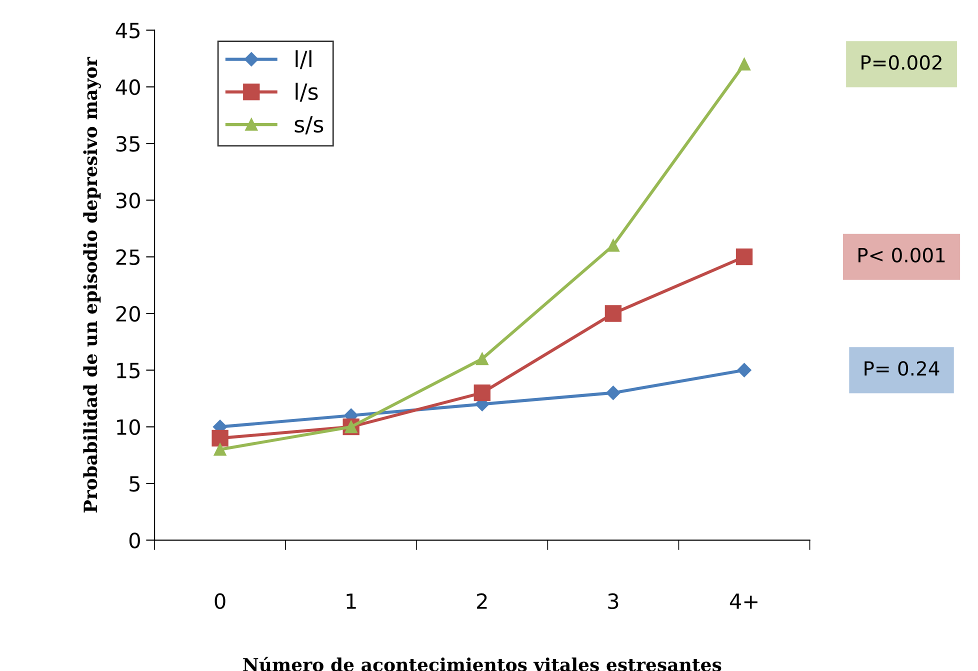 The height and width of the screenshot is (671, 978). Describe the element at coordinates (744, 601) in the screenshot. I see `x-tick-label: 4+` at that location.